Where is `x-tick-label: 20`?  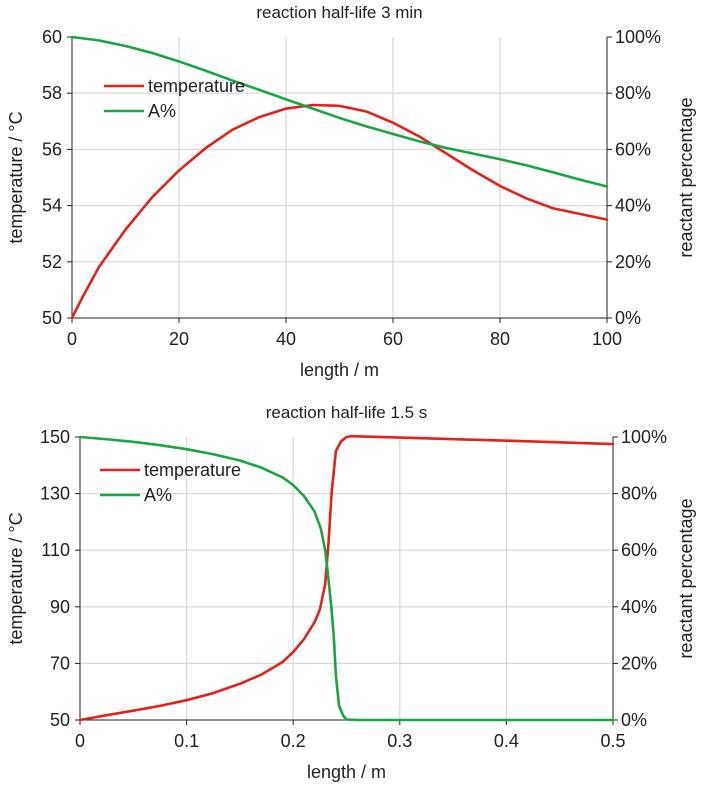 x-tick-label: 20 is located at coordinates (179, 339).